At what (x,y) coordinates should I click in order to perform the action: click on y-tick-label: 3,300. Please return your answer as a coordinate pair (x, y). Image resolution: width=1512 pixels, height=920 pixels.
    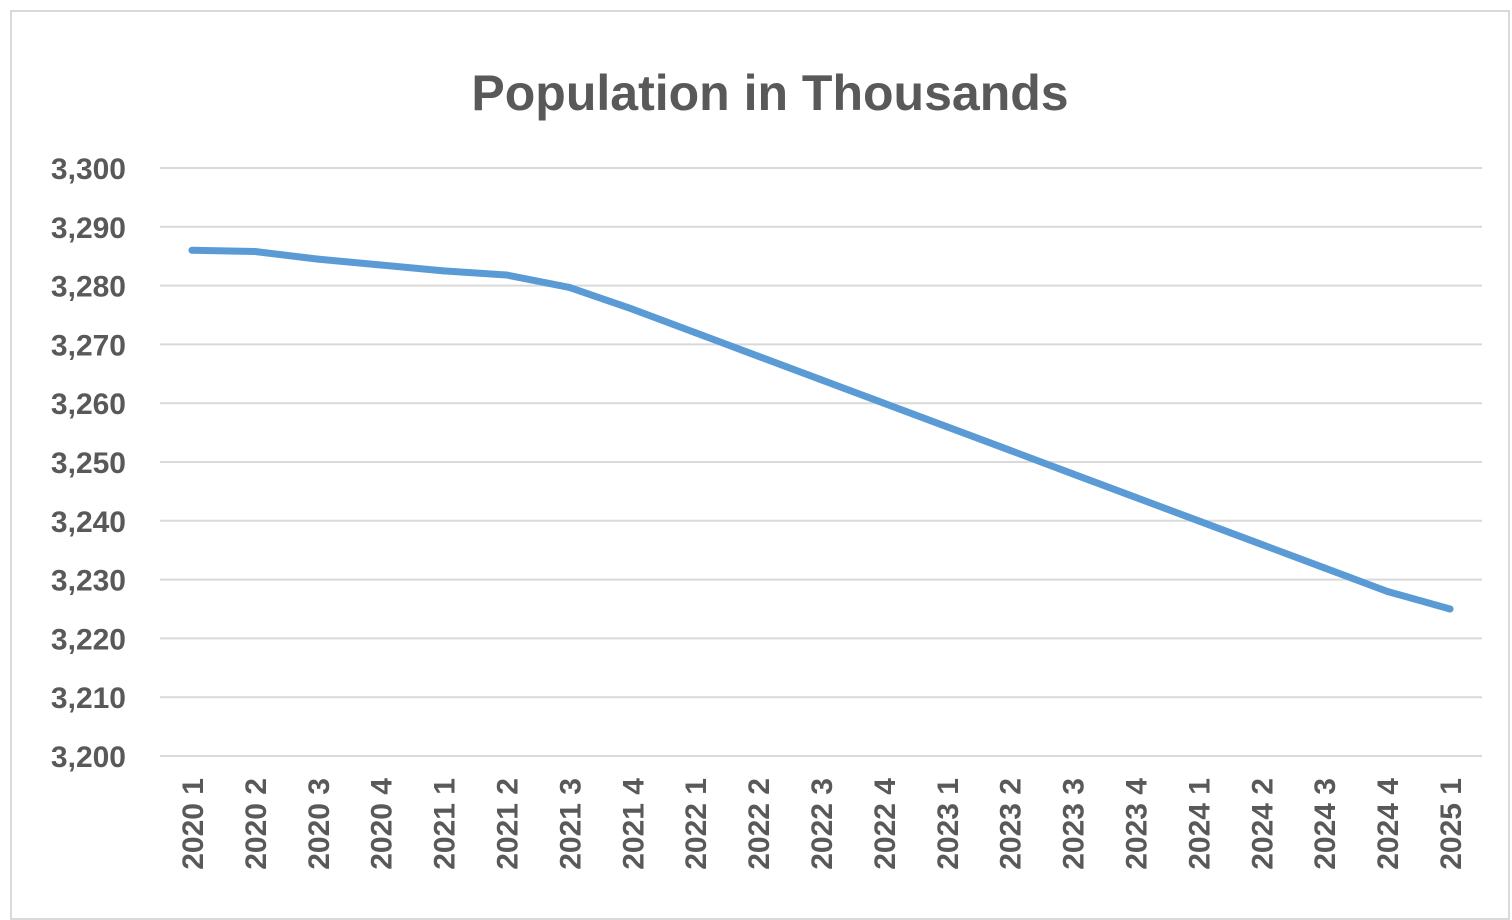
    Looking at the image, I should click on (88, 169).